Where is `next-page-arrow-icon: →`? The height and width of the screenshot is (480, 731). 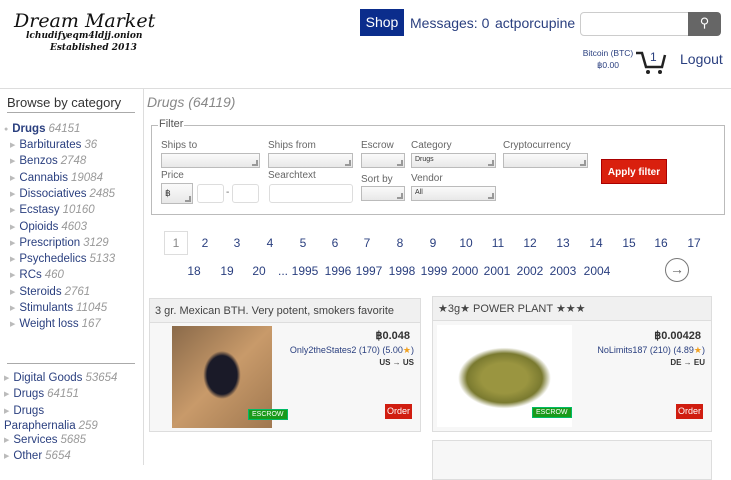 next-page-arrow-icon: → is located at coordinates (677, 270).